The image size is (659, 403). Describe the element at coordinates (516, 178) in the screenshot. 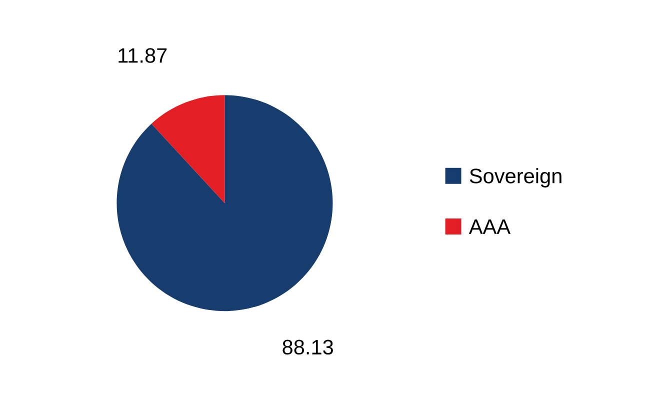

I see `legend-label: Sovereign` at that location.